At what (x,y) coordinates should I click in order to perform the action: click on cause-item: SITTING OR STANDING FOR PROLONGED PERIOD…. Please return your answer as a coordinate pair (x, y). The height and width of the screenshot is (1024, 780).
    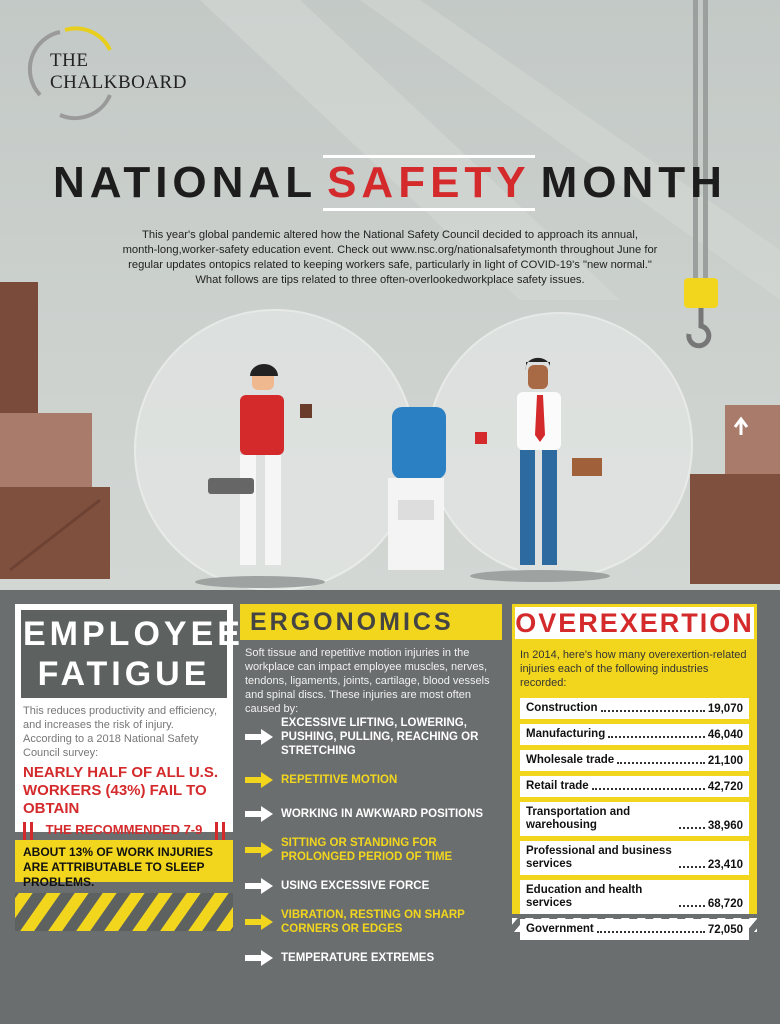
    Looking at the image, I should click on (376, 850).